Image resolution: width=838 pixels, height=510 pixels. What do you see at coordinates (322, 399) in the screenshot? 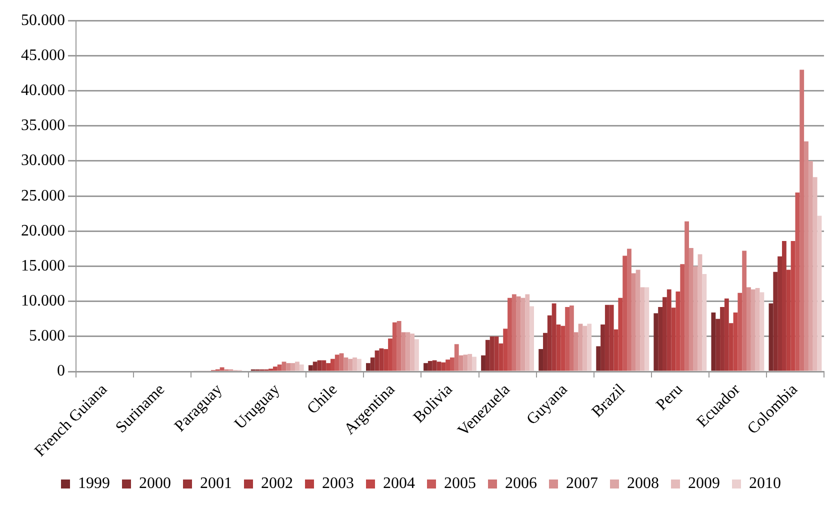
I see `x-tick-label: Chile` at bounding box center [322, 399].